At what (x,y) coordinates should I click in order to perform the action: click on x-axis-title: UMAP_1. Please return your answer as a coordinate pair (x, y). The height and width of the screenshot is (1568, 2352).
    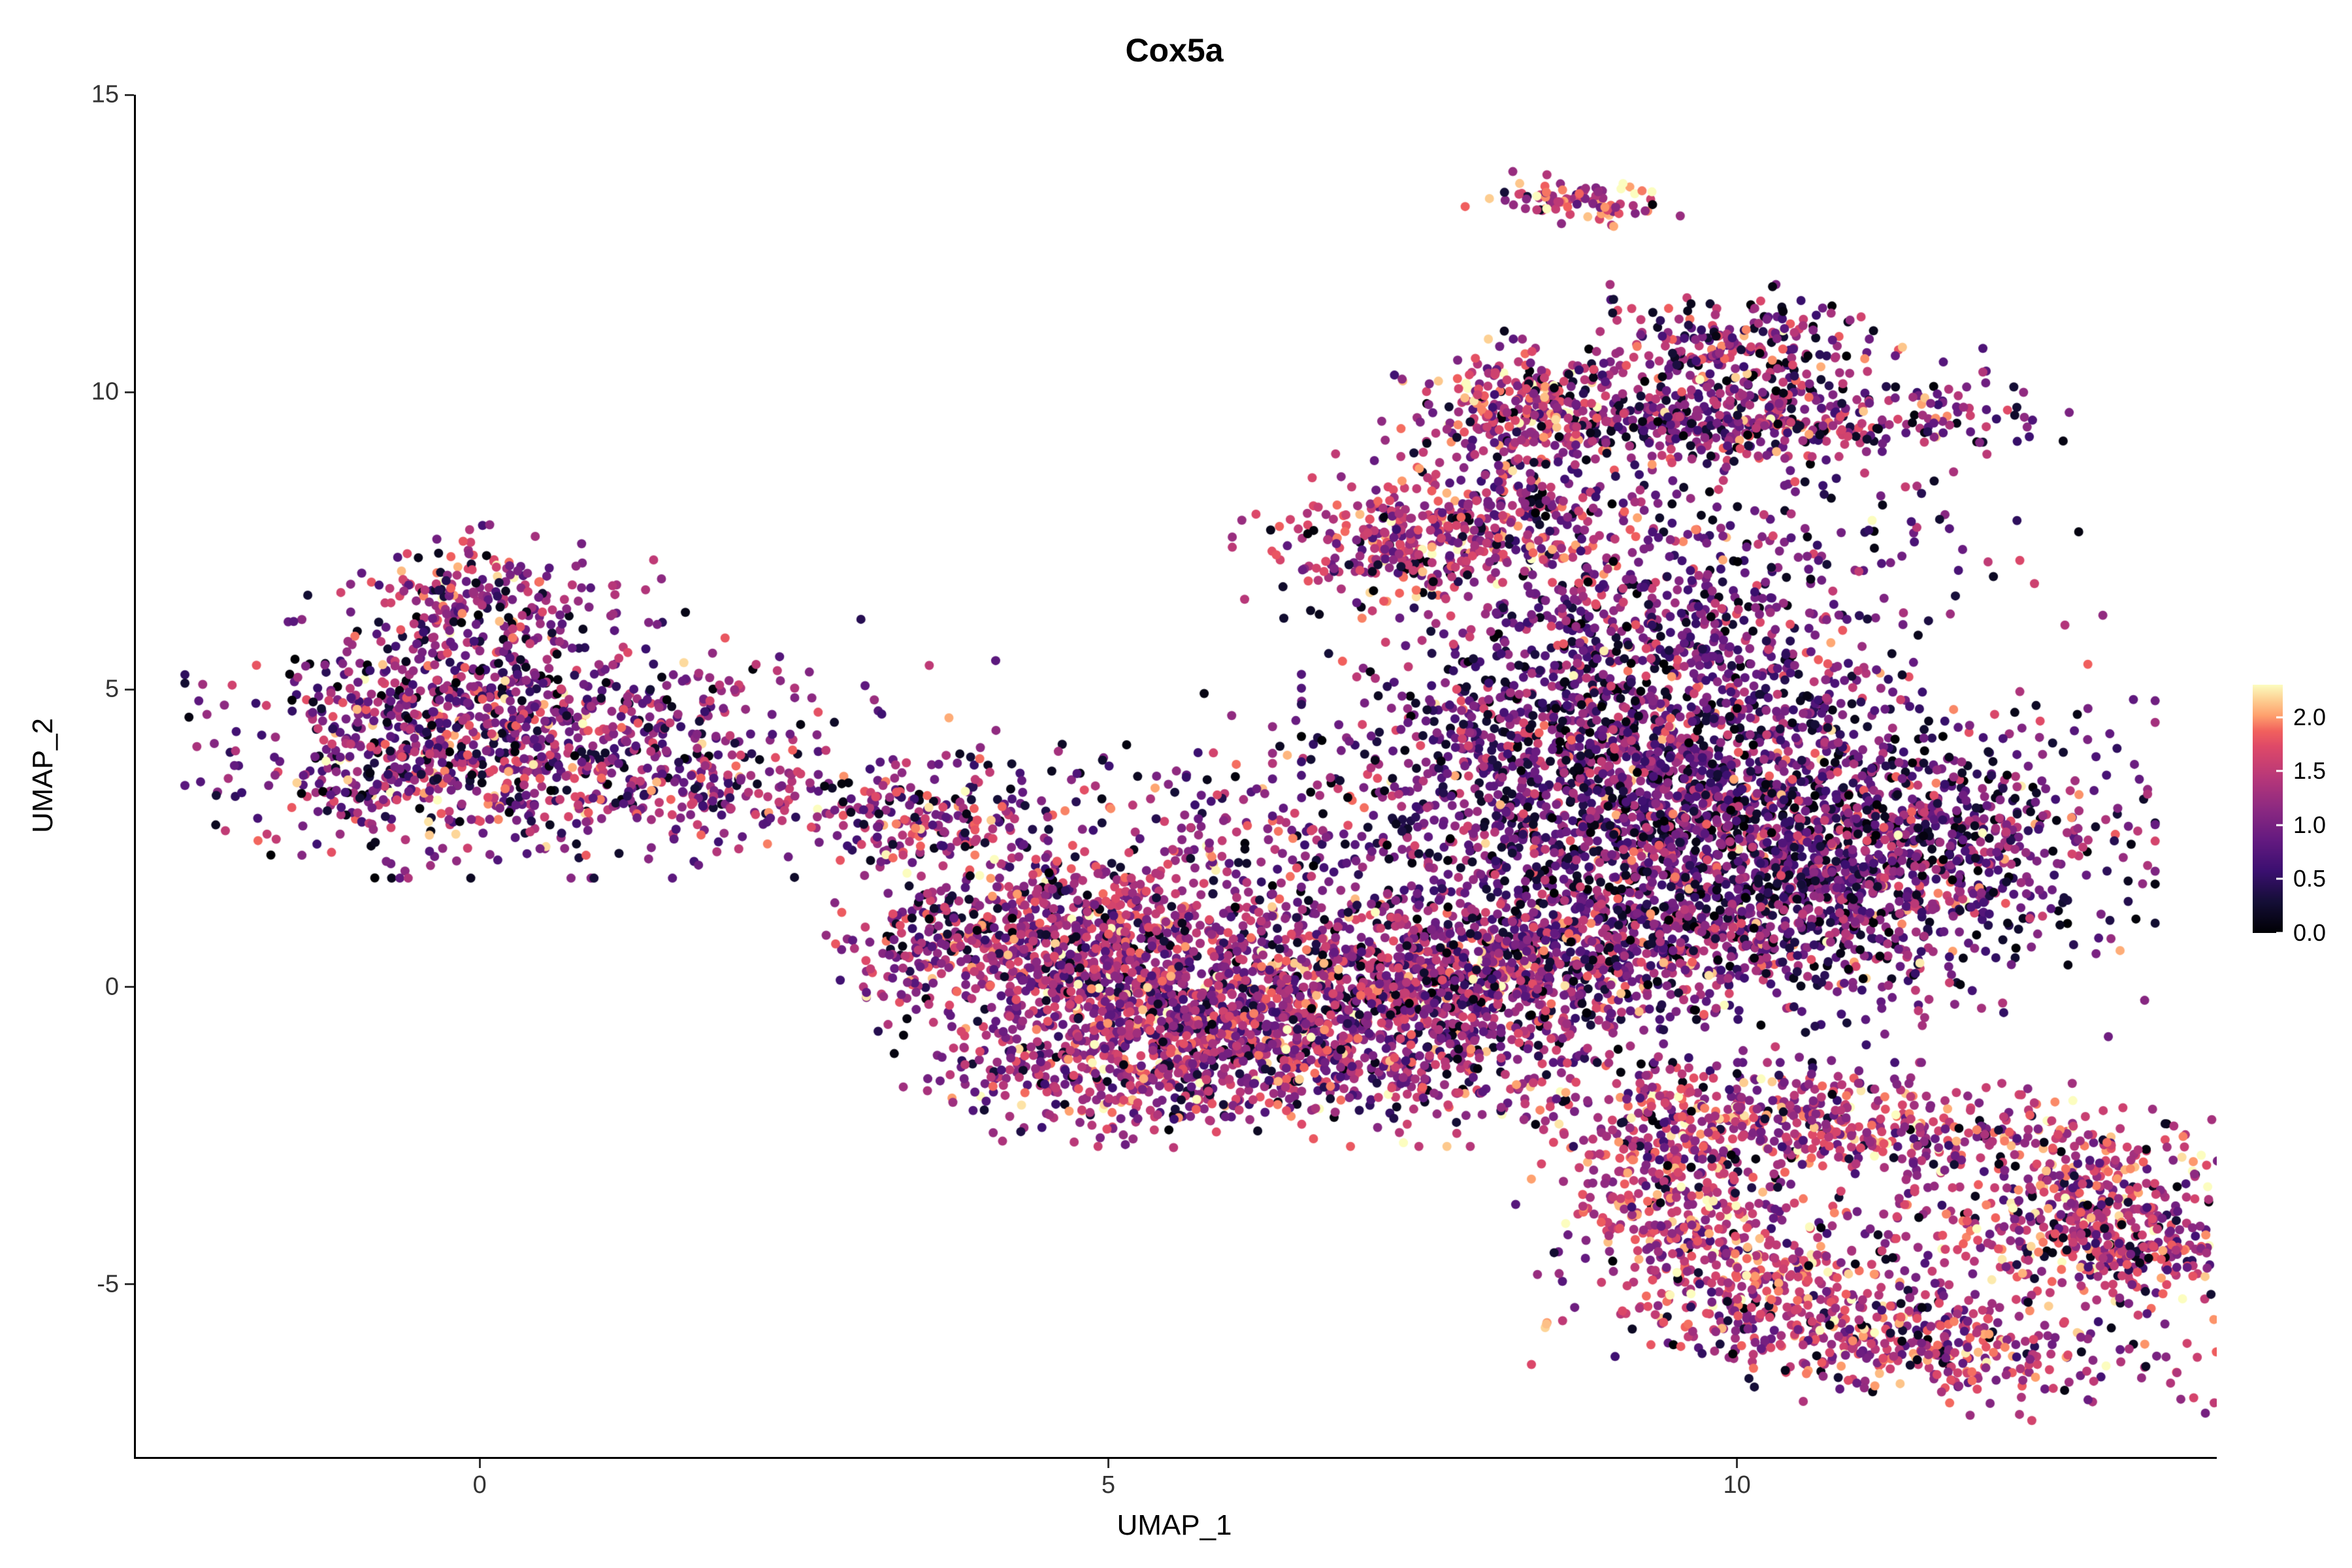
    Looking at the image, I should click on (1174, 1525).